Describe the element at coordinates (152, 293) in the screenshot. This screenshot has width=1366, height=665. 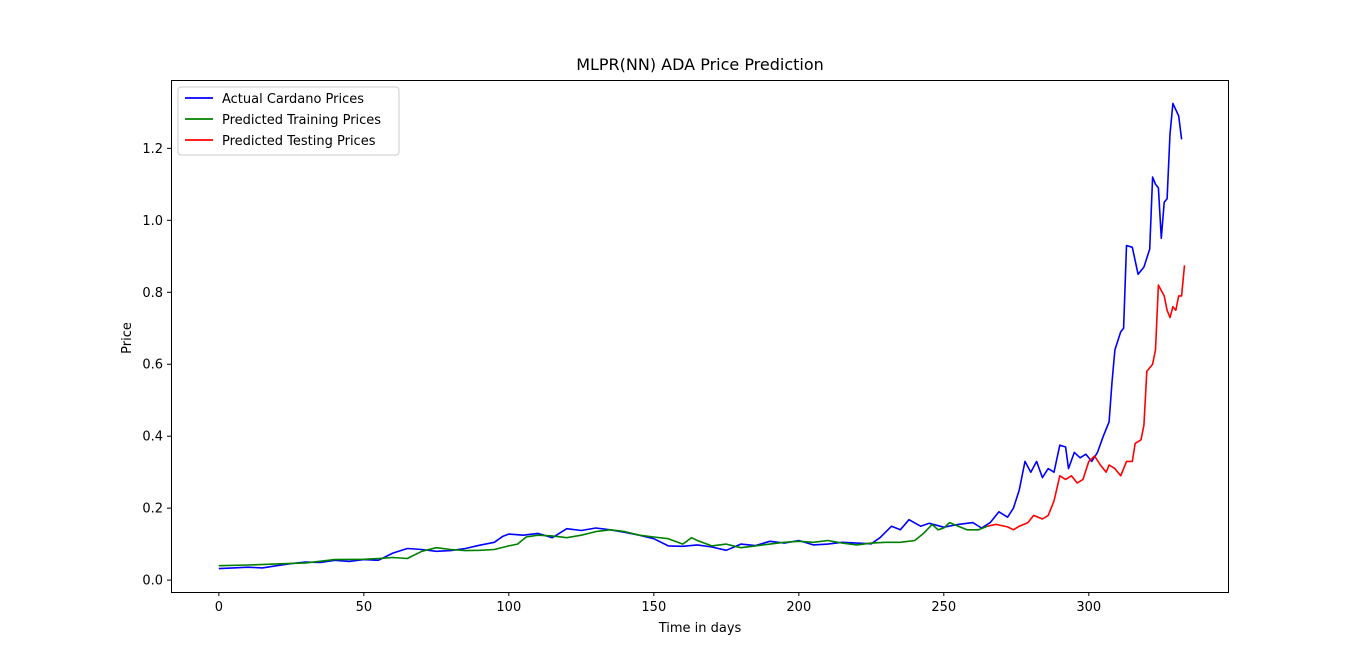
I see `y-tick-label: 0.8` at that location.